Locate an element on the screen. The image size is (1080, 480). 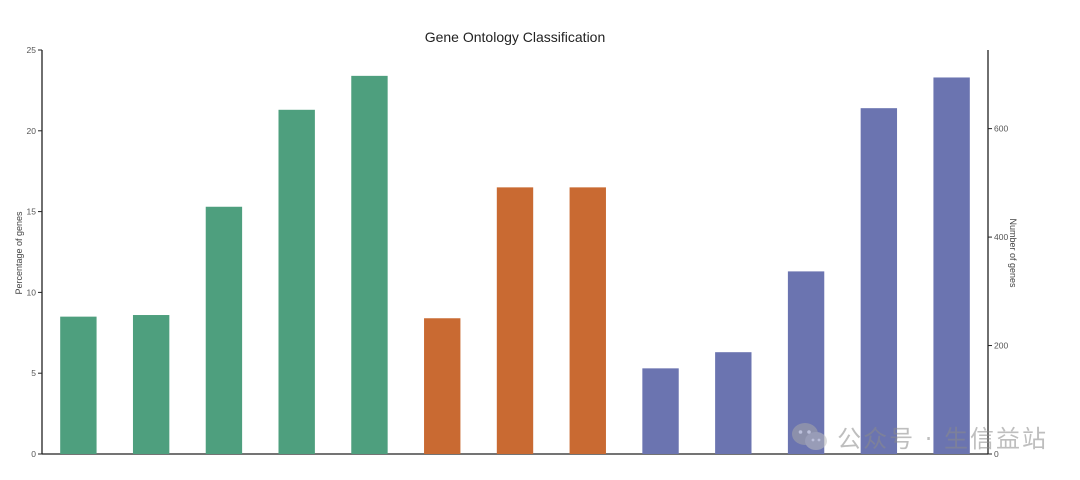
y-right-tick-label: 600 is located at coordinates (1001, 129).